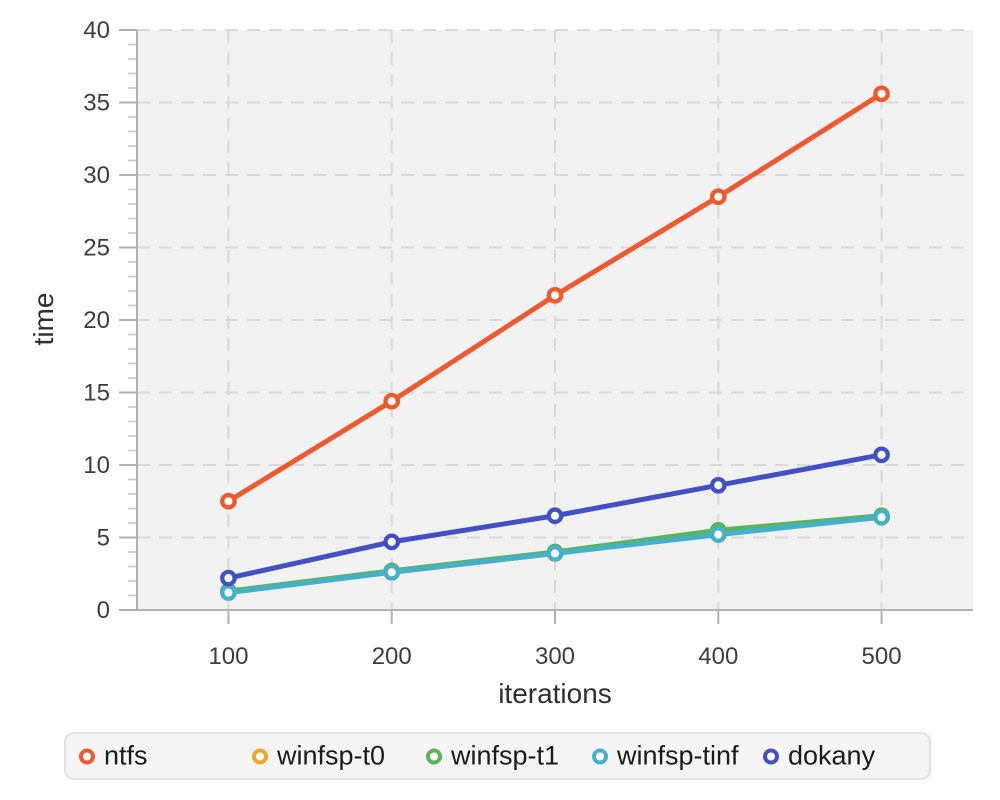 This screenshot has width=1000, height=800. What do you see at coordinates (718, 656) in the screenshot?
I see `x-tick-label: 400` at bounding box center [718, 656].